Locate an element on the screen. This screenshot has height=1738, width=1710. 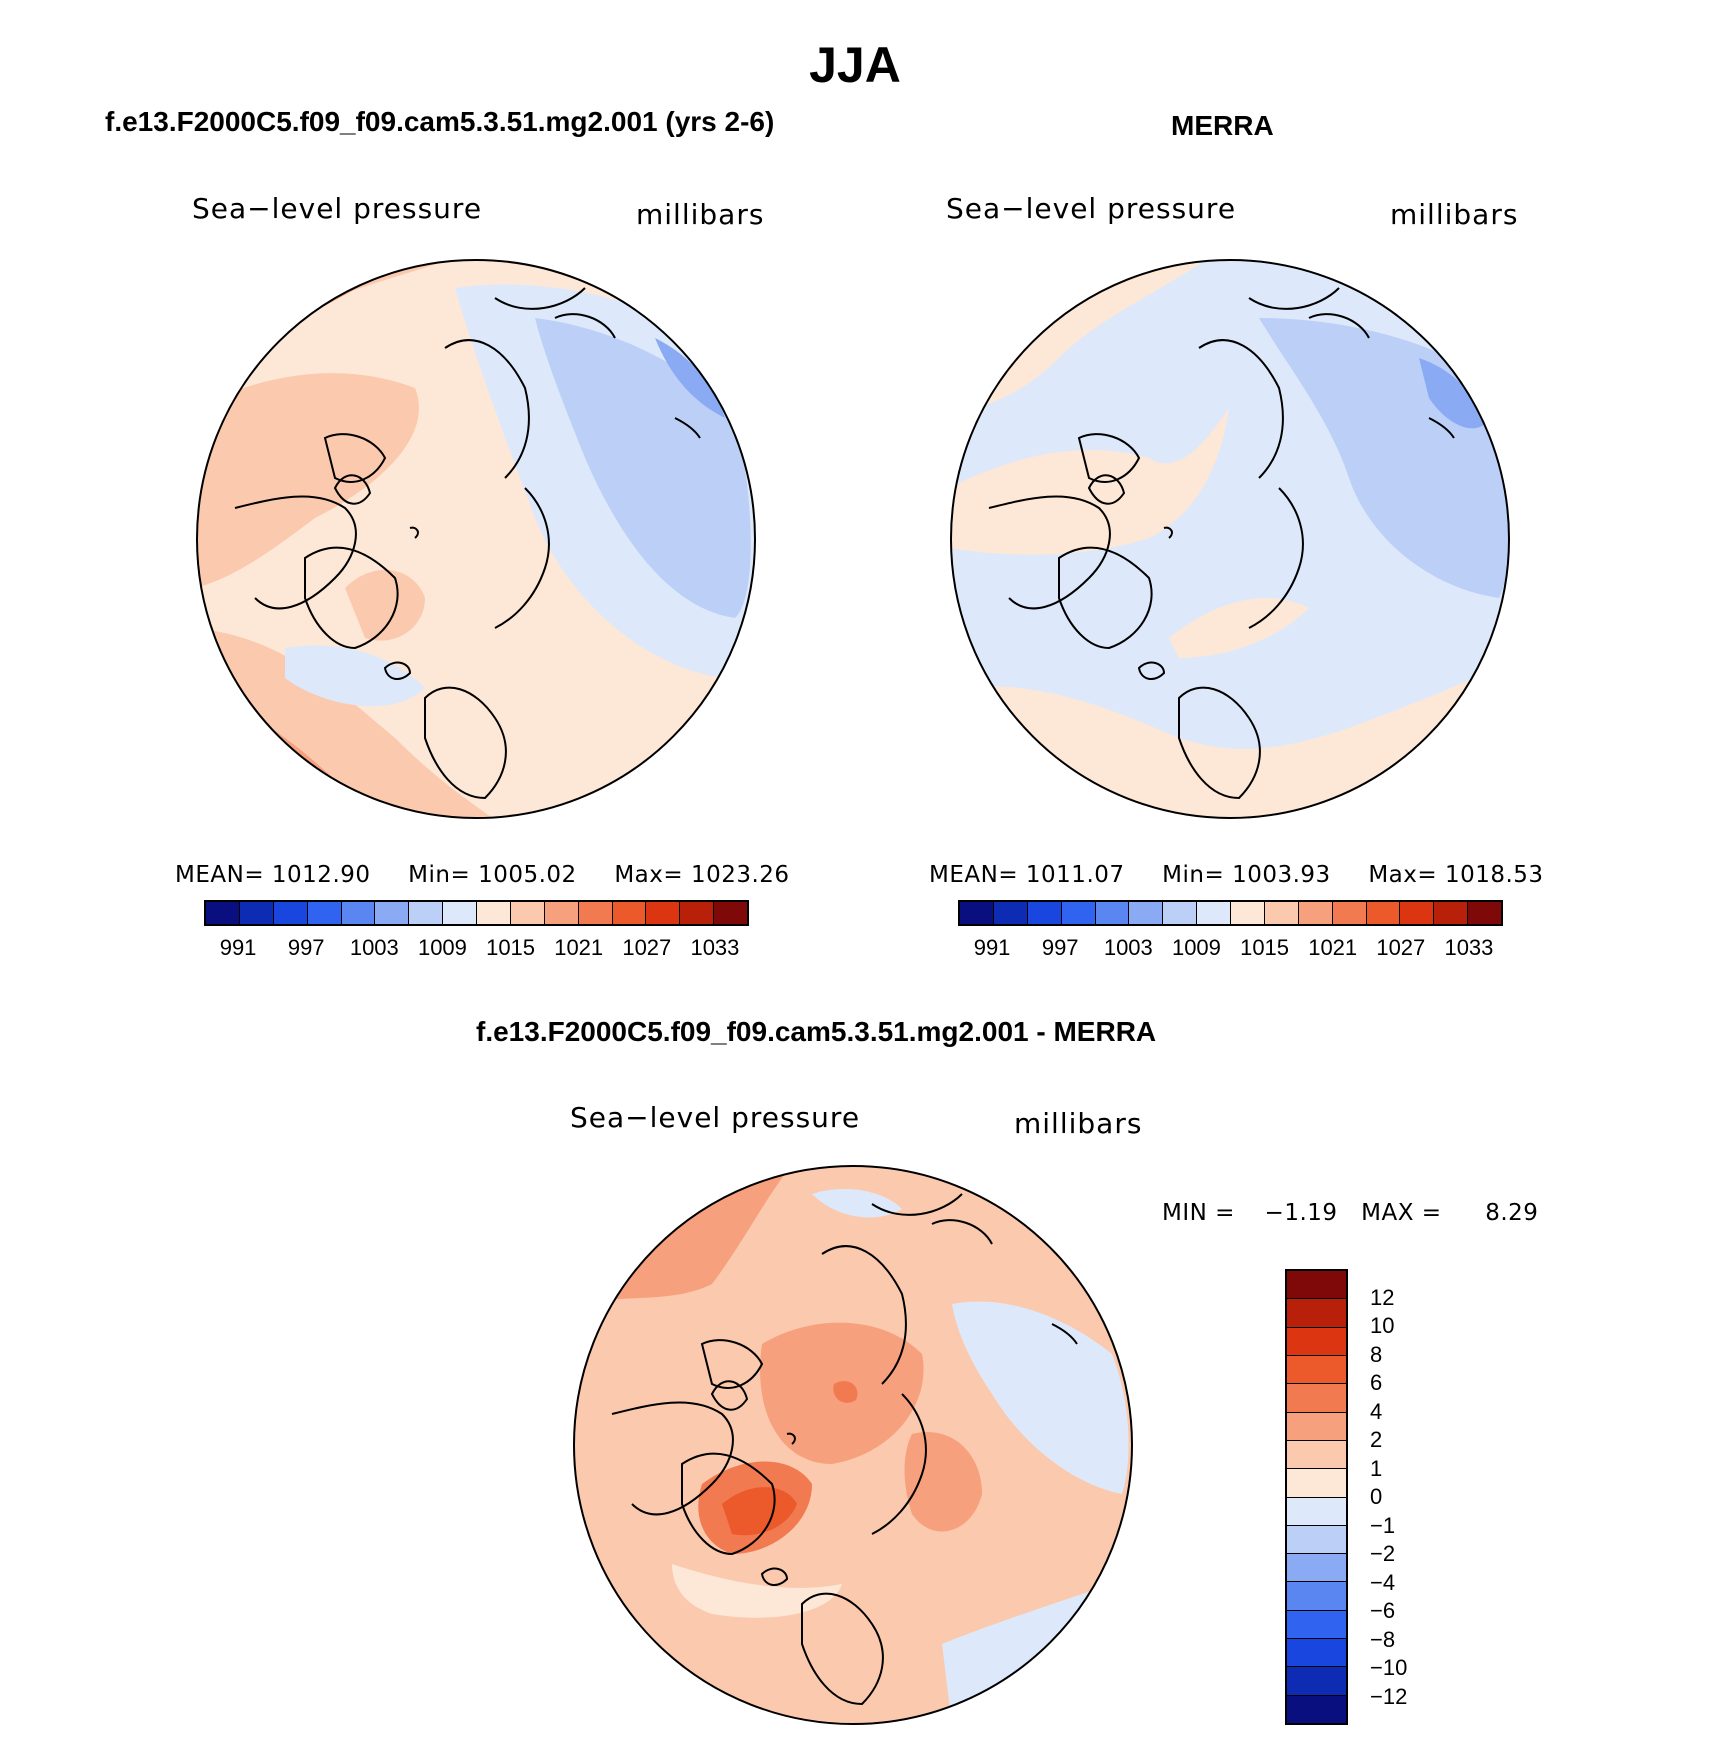
obs-field-siberia-low-center is located at coordinates (1454, 393).